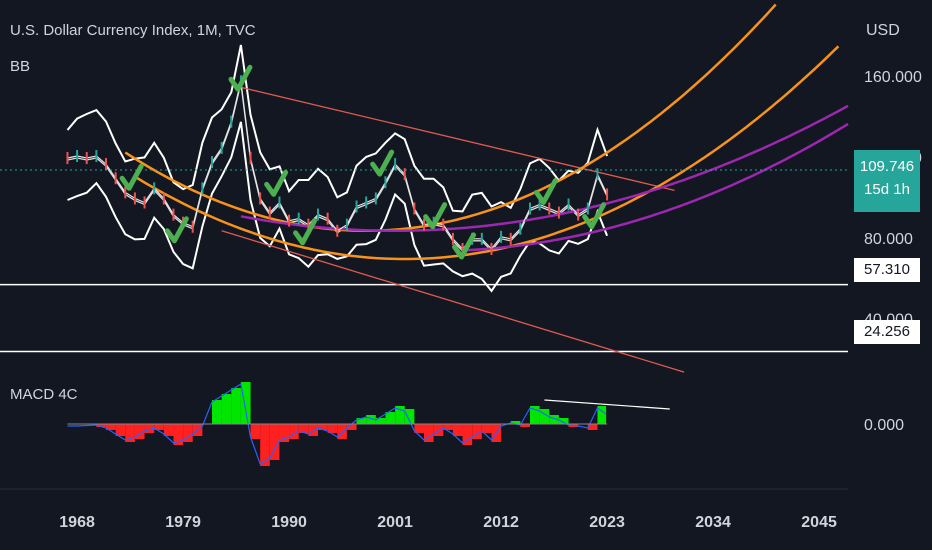 This screenshot has width=932, height=550. What do you see at coordinates (44, 394) in the screenshot?
I see `macd-indicator-label: MACD 4C` at bounding box center [44, 394].